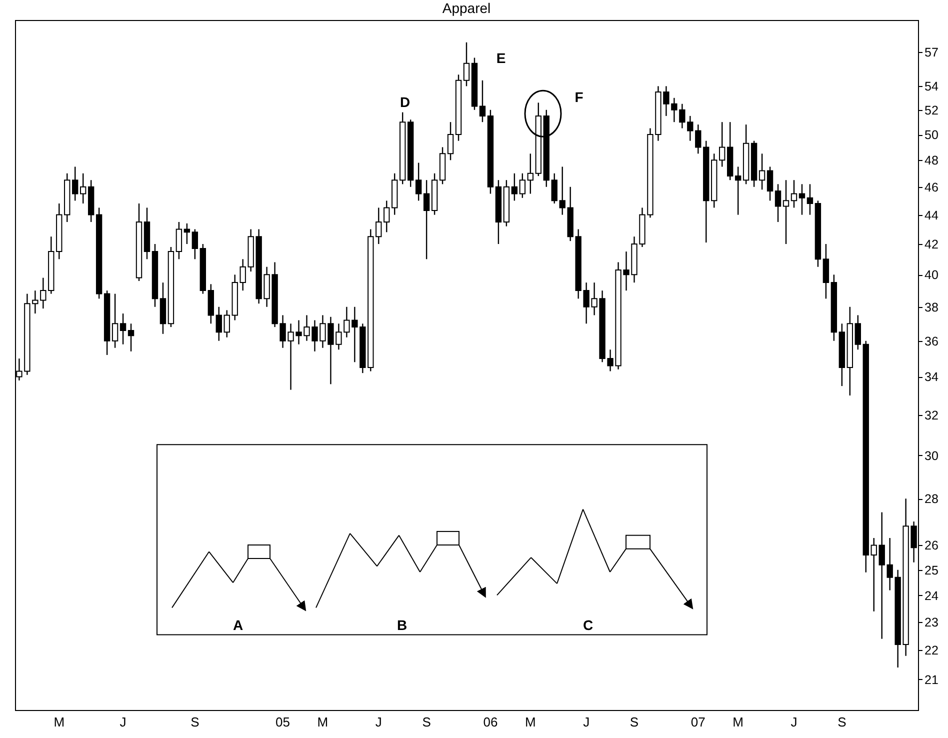  What do you see at coordinates (931, 679) in the screenshot?
I see `y-tick-label: 21` at bounding box center [931, 679].